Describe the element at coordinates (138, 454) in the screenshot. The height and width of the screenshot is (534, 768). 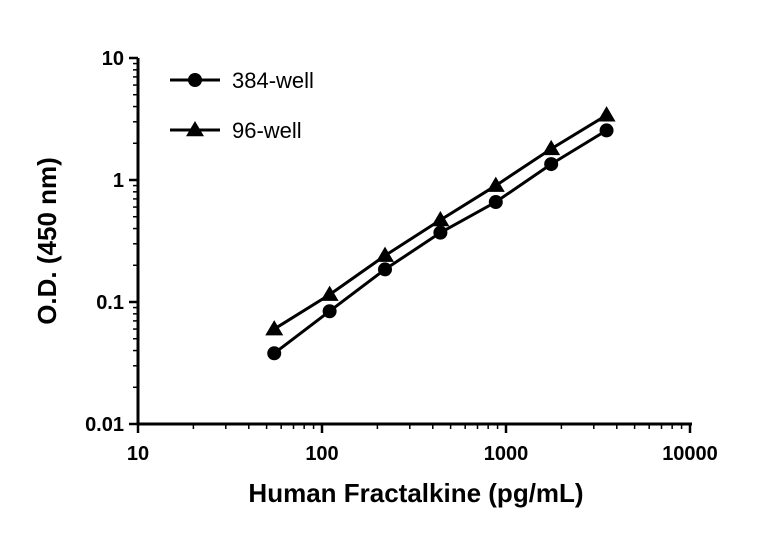
I see `x-tick-label: 10` at that location.